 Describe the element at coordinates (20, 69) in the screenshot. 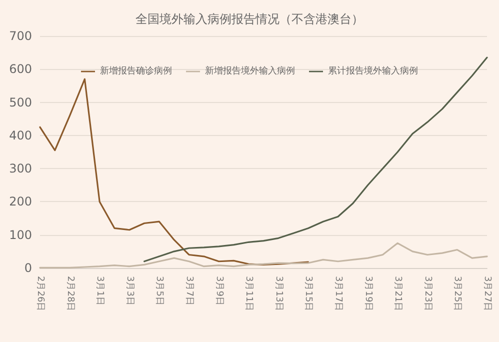

I see `y-tick-label: 600` at that location.